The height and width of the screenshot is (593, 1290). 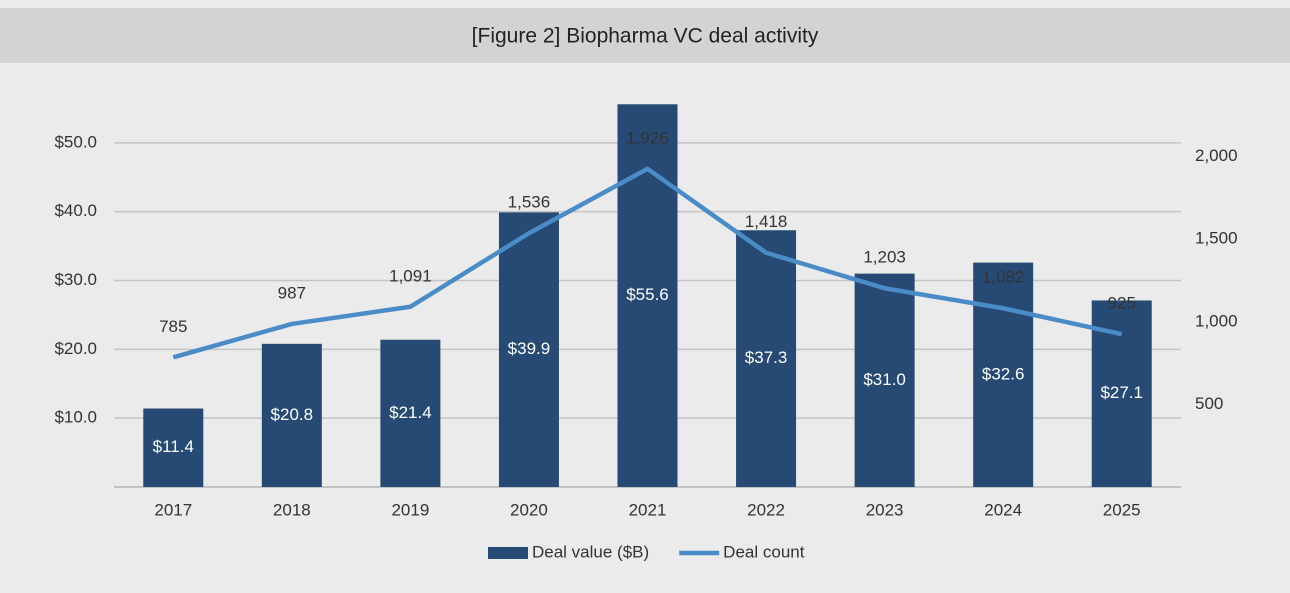 What do you see at coordinates (884, 257) in the screenshot?
I see `line-value-label: 1,203` at bounding box center [884, 257].